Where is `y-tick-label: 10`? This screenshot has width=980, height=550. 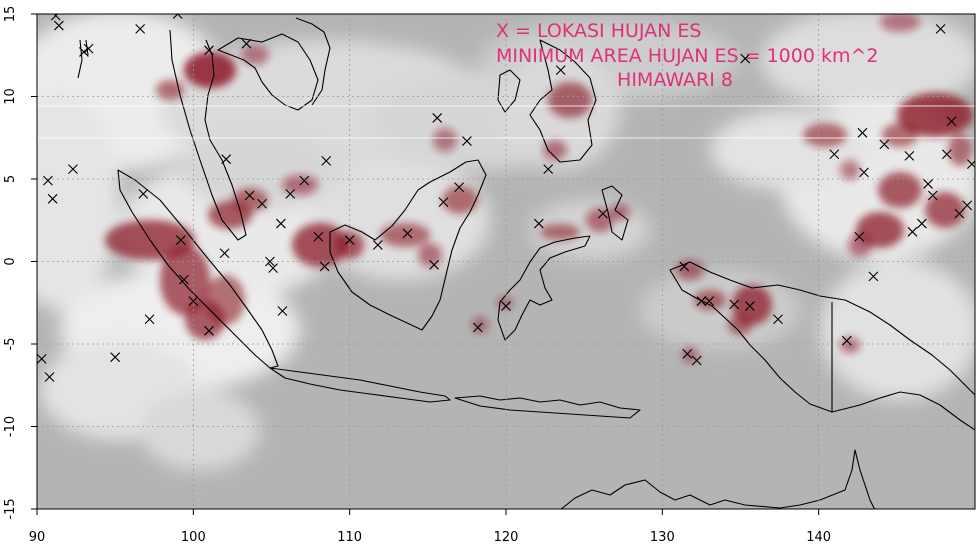
y-tick-label: 10 is located at coordinates (10, 96).